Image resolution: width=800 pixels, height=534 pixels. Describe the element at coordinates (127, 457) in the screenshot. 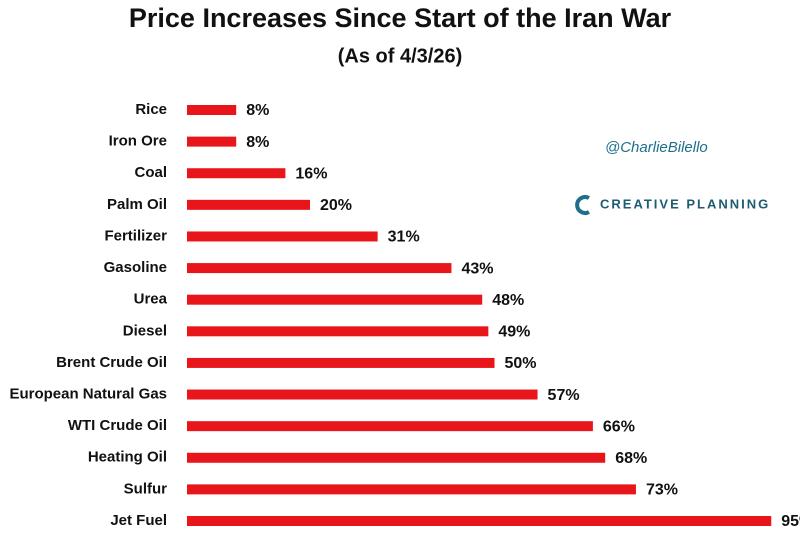

I see `category-label: Heating Oil` at that location.